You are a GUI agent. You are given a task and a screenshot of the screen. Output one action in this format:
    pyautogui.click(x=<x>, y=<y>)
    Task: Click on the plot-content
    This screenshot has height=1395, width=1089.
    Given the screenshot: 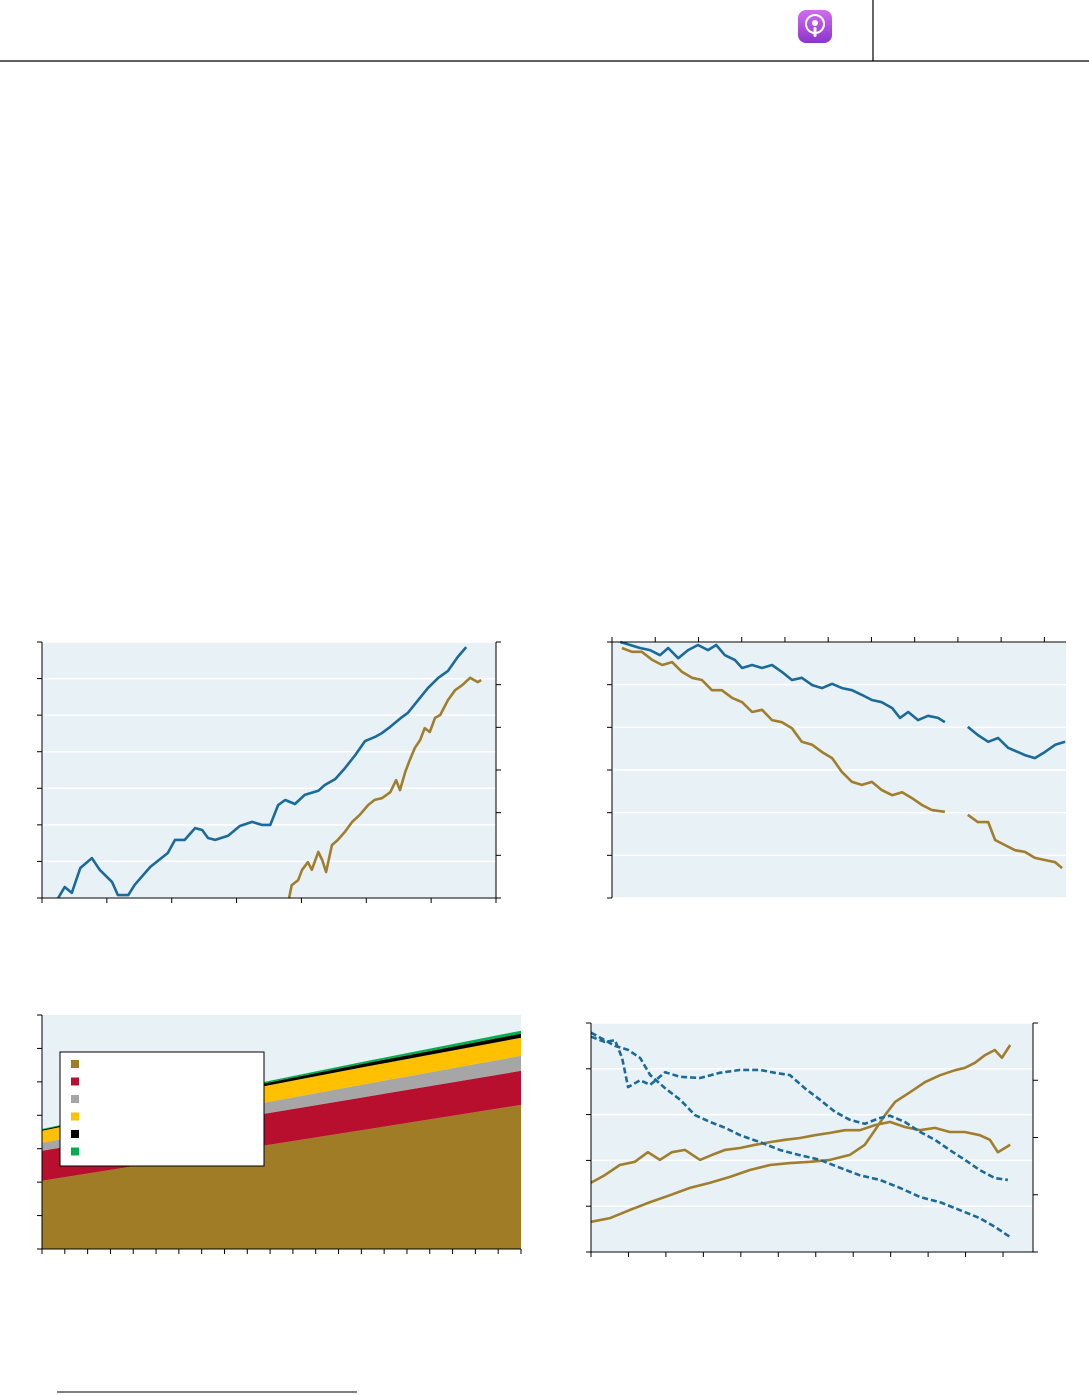 What is the action you would take?
    pyautogui.click(x=811, y=1137)
    